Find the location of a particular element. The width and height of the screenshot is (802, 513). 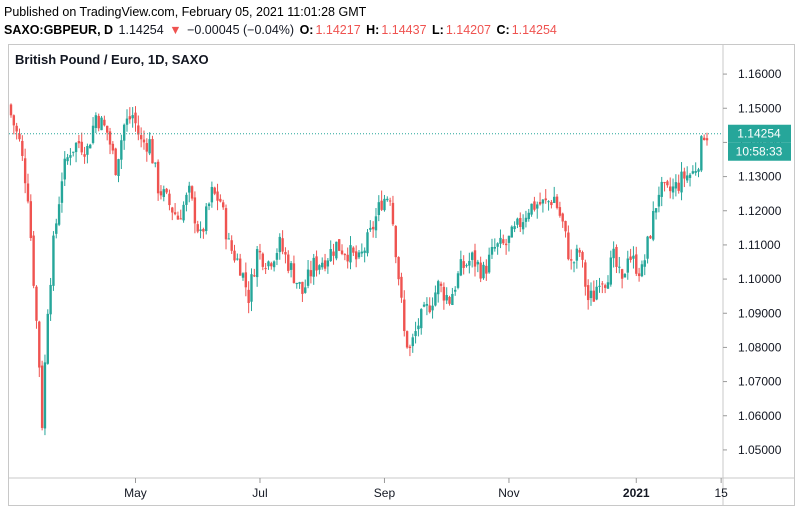

y-tick-label: 1.15000 is located at coordinates (760, 108).